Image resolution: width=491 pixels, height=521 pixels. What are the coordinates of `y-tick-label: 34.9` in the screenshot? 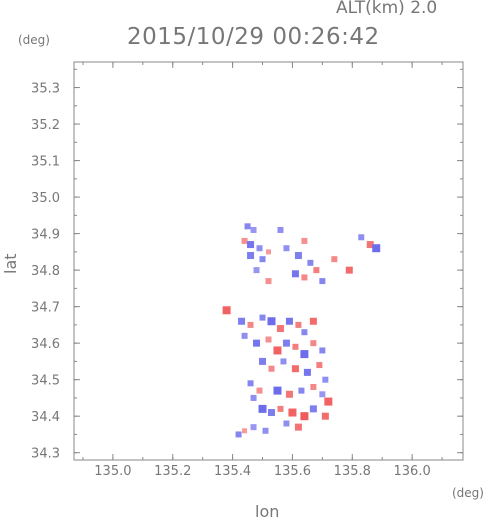 It's located at (45, 235).